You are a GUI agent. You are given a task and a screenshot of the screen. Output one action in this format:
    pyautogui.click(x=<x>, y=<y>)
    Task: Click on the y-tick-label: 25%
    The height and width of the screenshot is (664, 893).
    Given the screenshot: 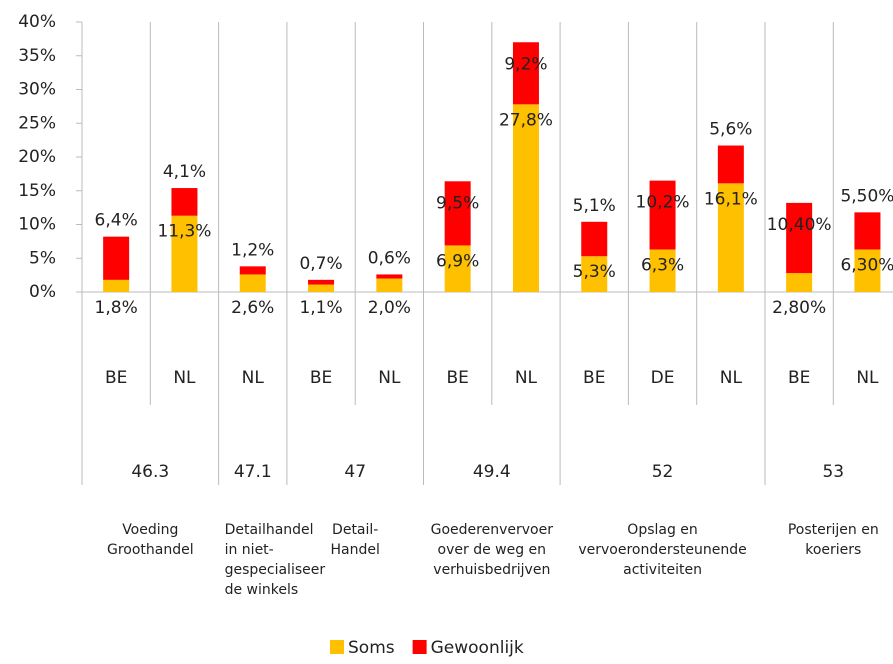 What is the action you would take?
    pyautogui.click(x=37, y=123)
    